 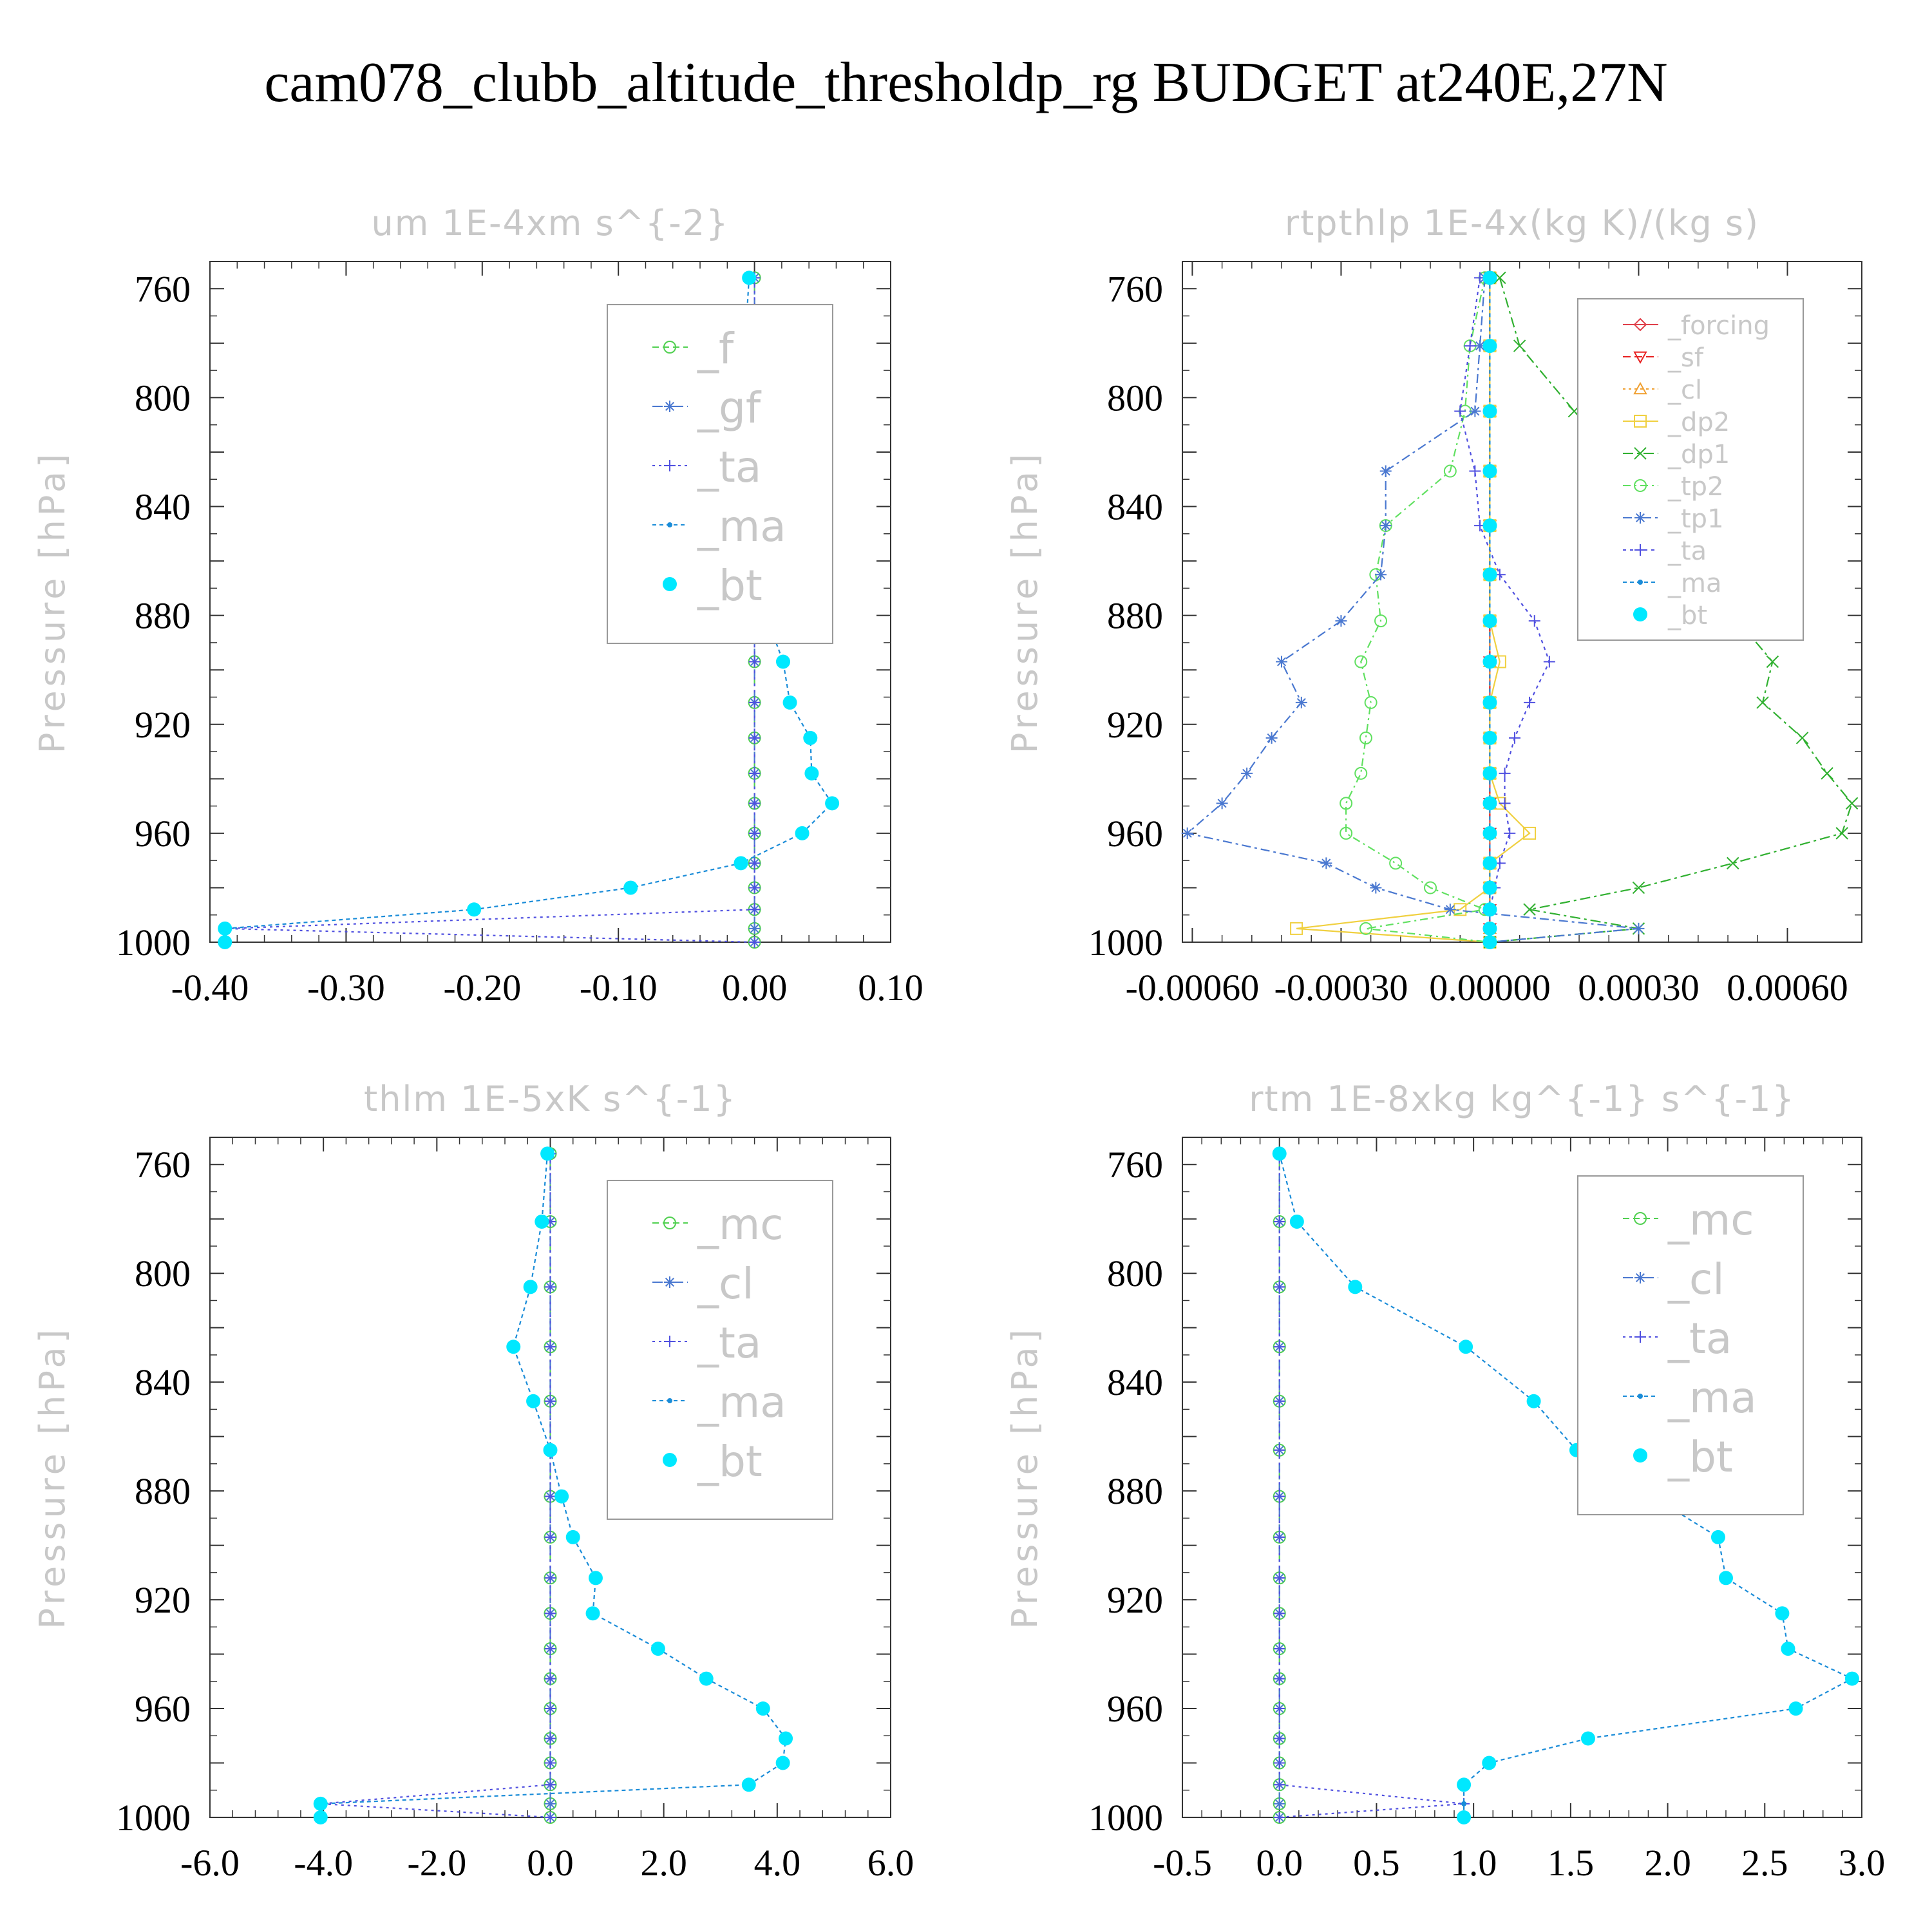 What do you see at coordinates (1690, 469) in the screenshot?
I see `legend: _forcing_sf_cl _dp2 _dp1 _tp2_tp1_ta _ma _bt` at bounding box center [1690, 469].